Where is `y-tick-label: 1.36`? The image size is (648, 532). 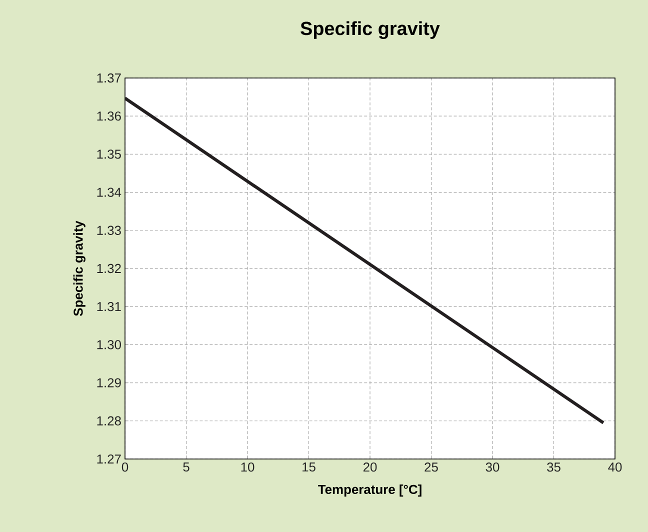 y-tick-label: 1.36 is located at coordinates (109, 116).